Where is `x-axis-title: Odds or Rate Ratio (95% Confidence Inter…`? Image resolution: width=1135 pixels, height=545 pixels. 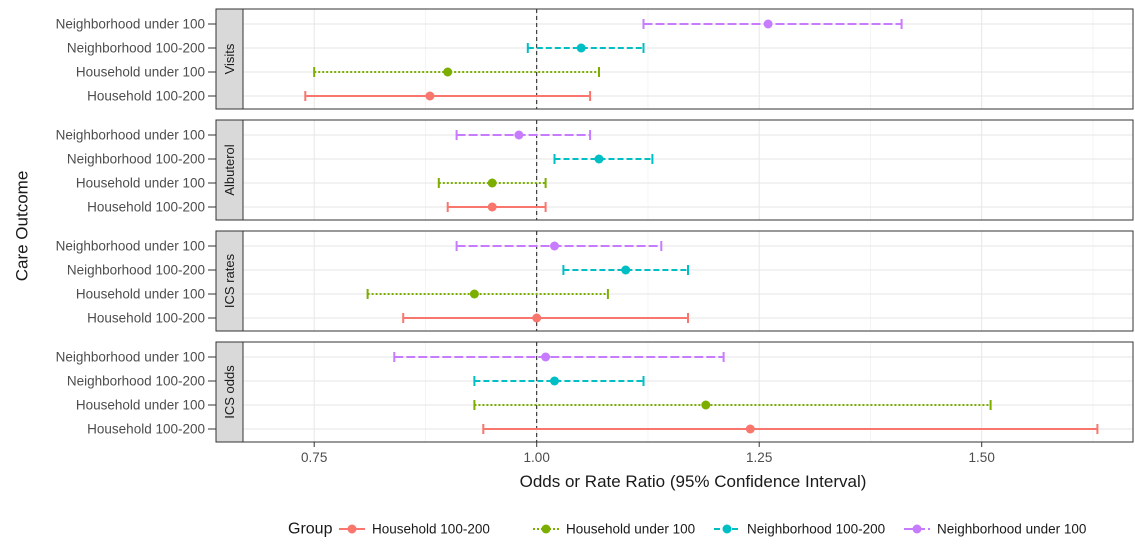 x-axis-title: Odds or Rate Ratio (95% Confidence Inter… is located at coordinates (693, 481).